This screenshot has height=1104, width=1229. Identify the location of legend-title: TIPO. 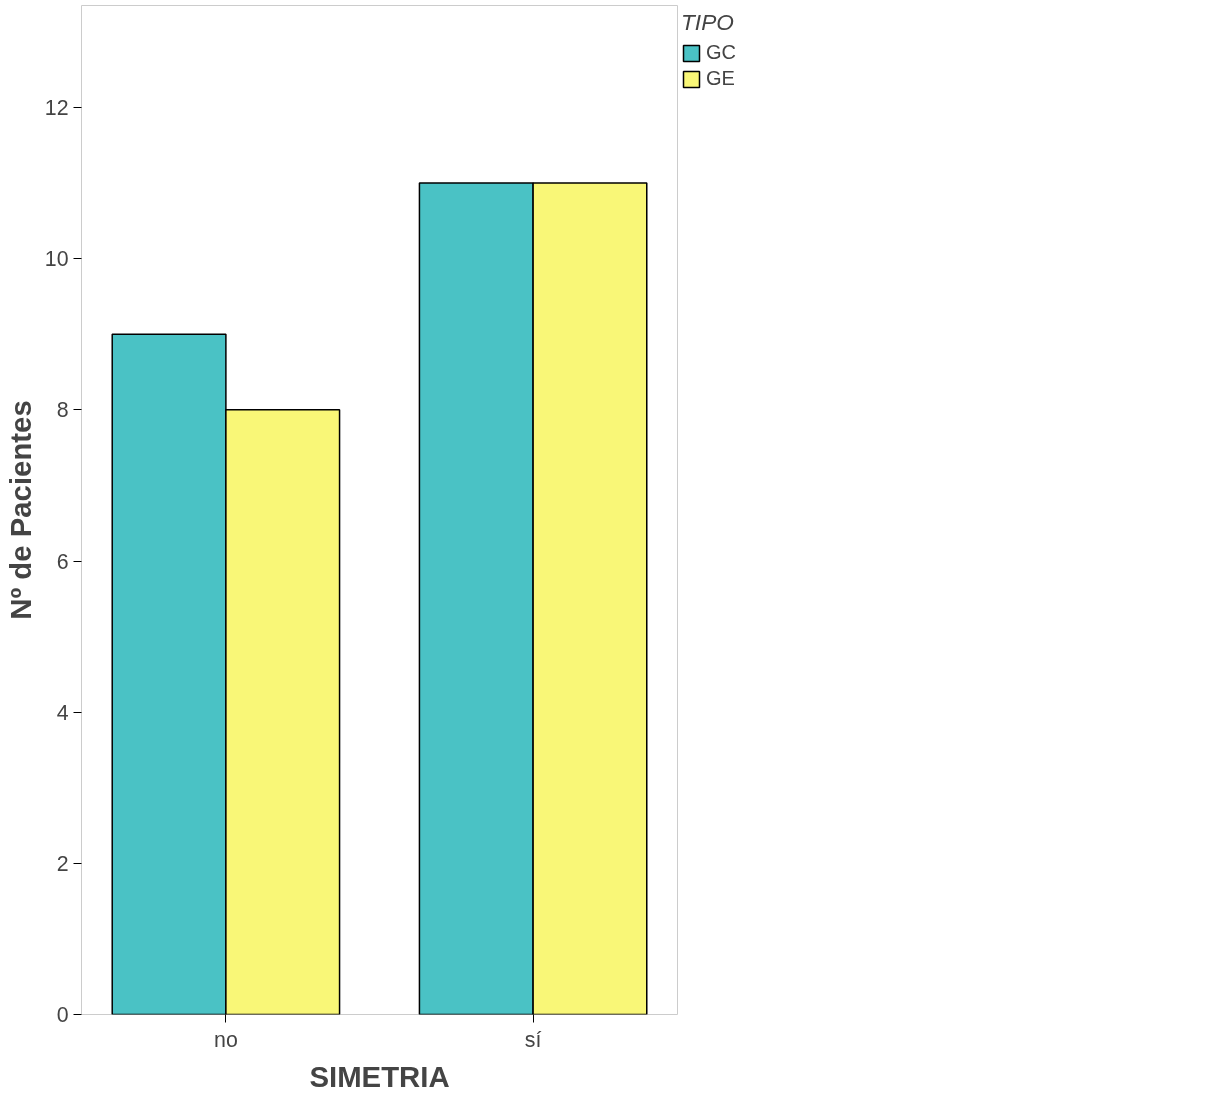
(708, 22).